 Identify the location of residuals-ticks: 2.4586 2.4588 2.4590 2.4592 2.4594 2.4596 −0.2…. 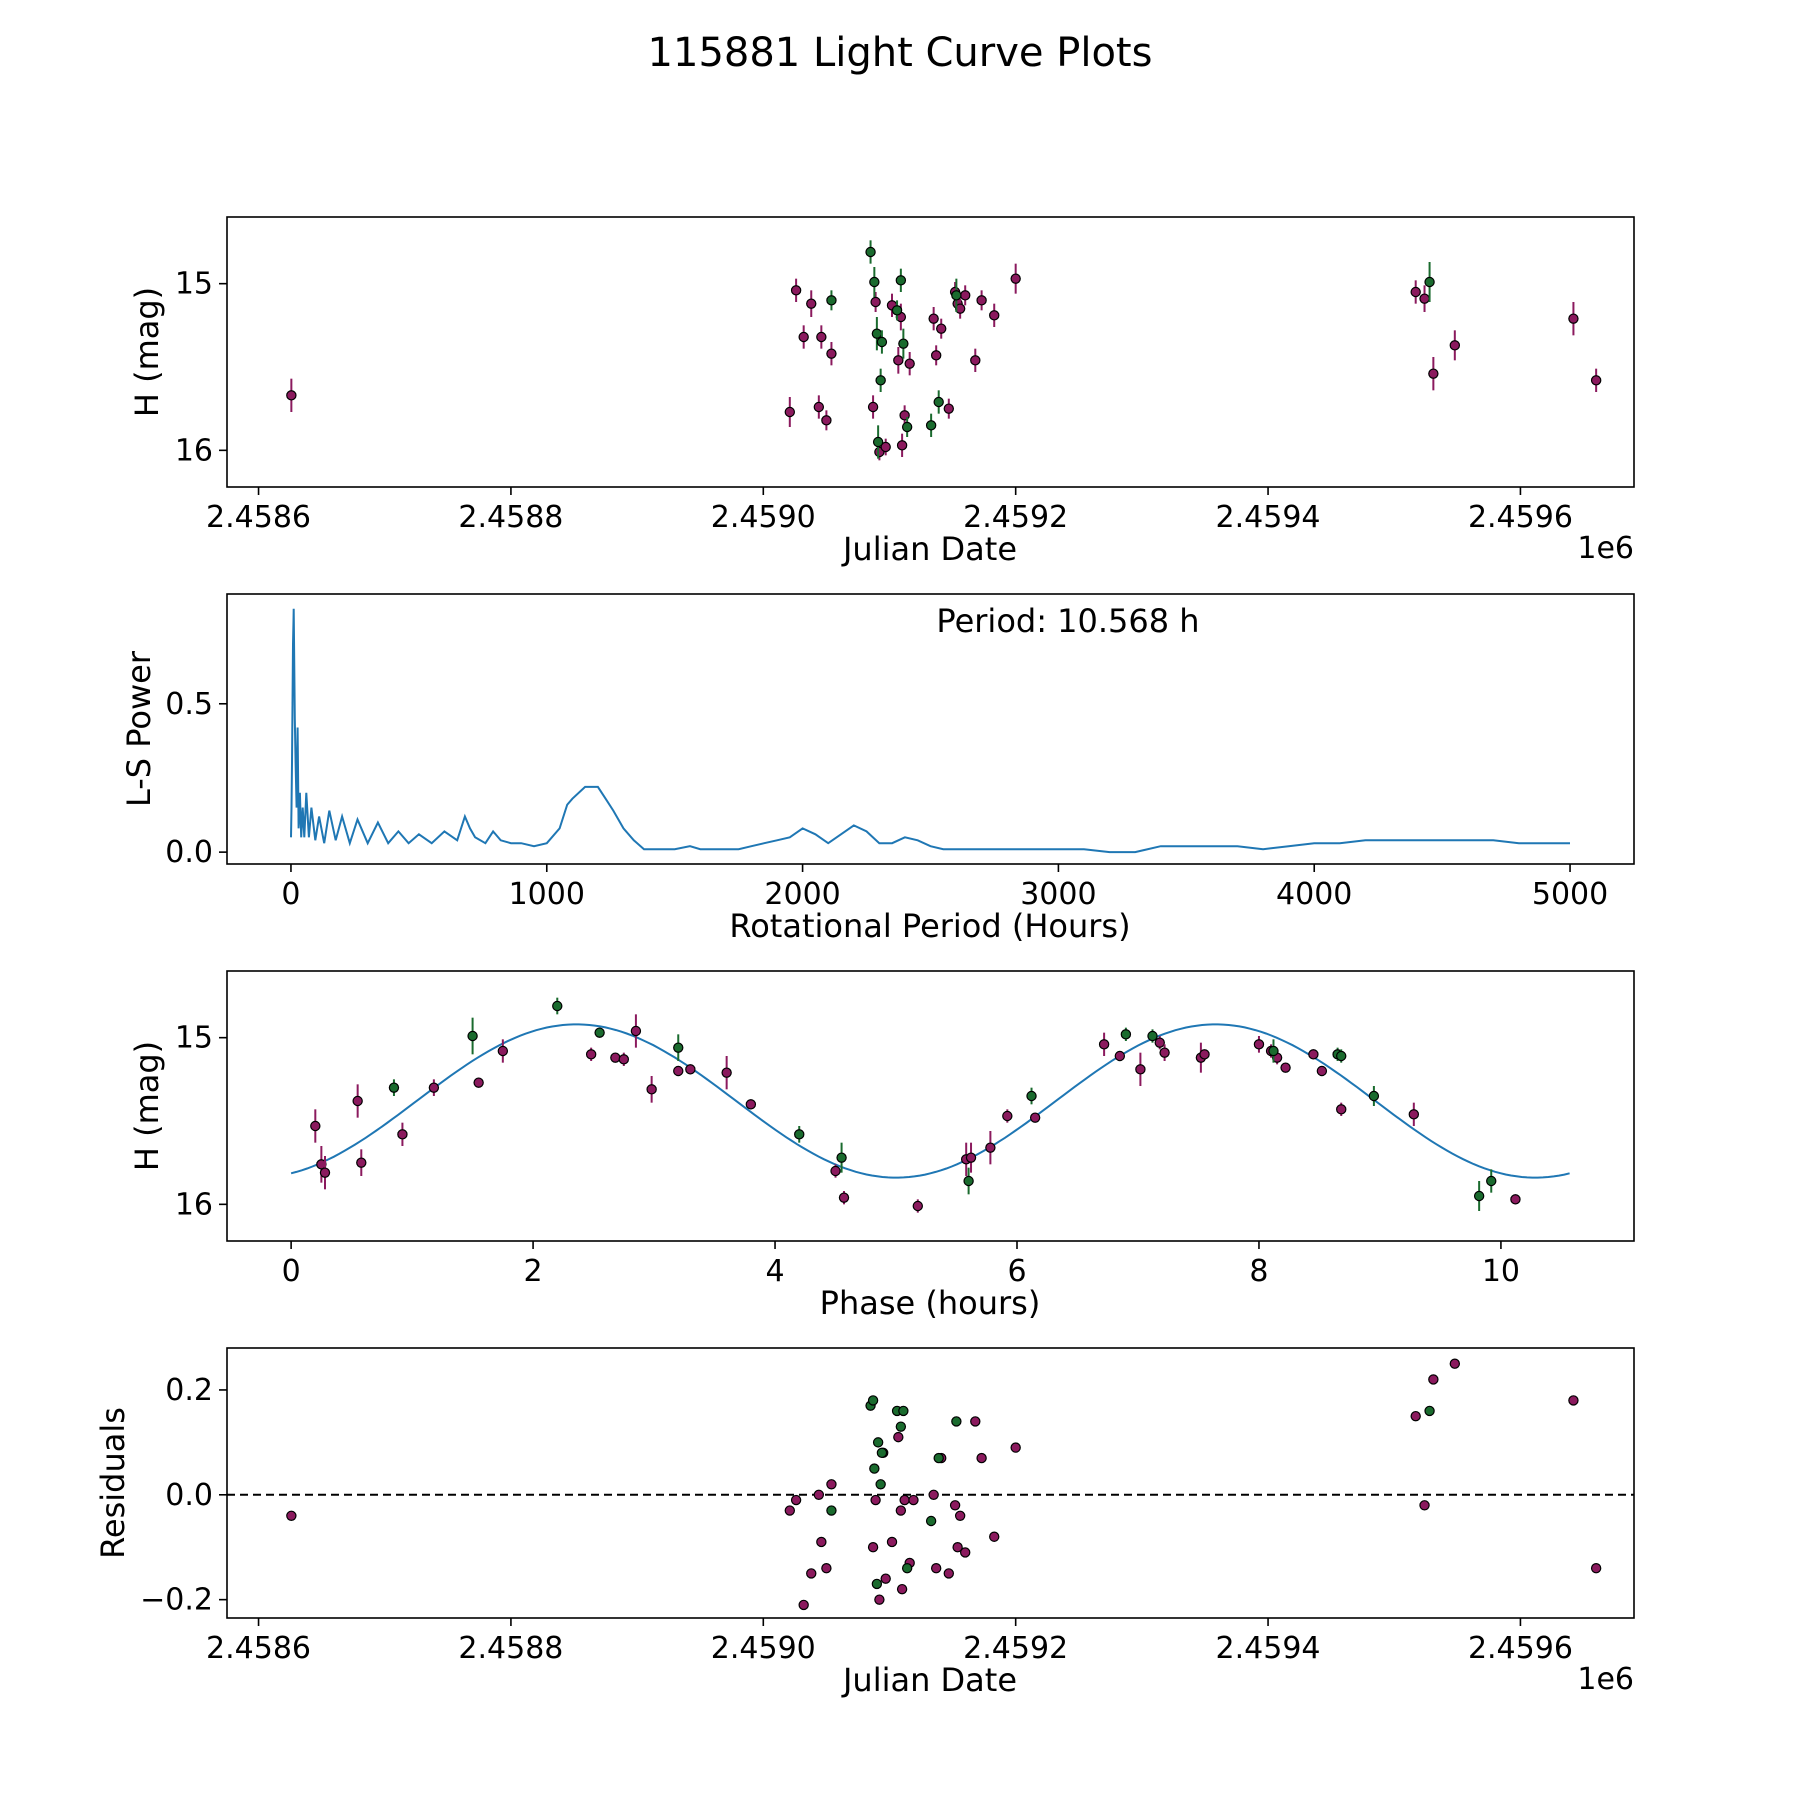
(856, 1519).